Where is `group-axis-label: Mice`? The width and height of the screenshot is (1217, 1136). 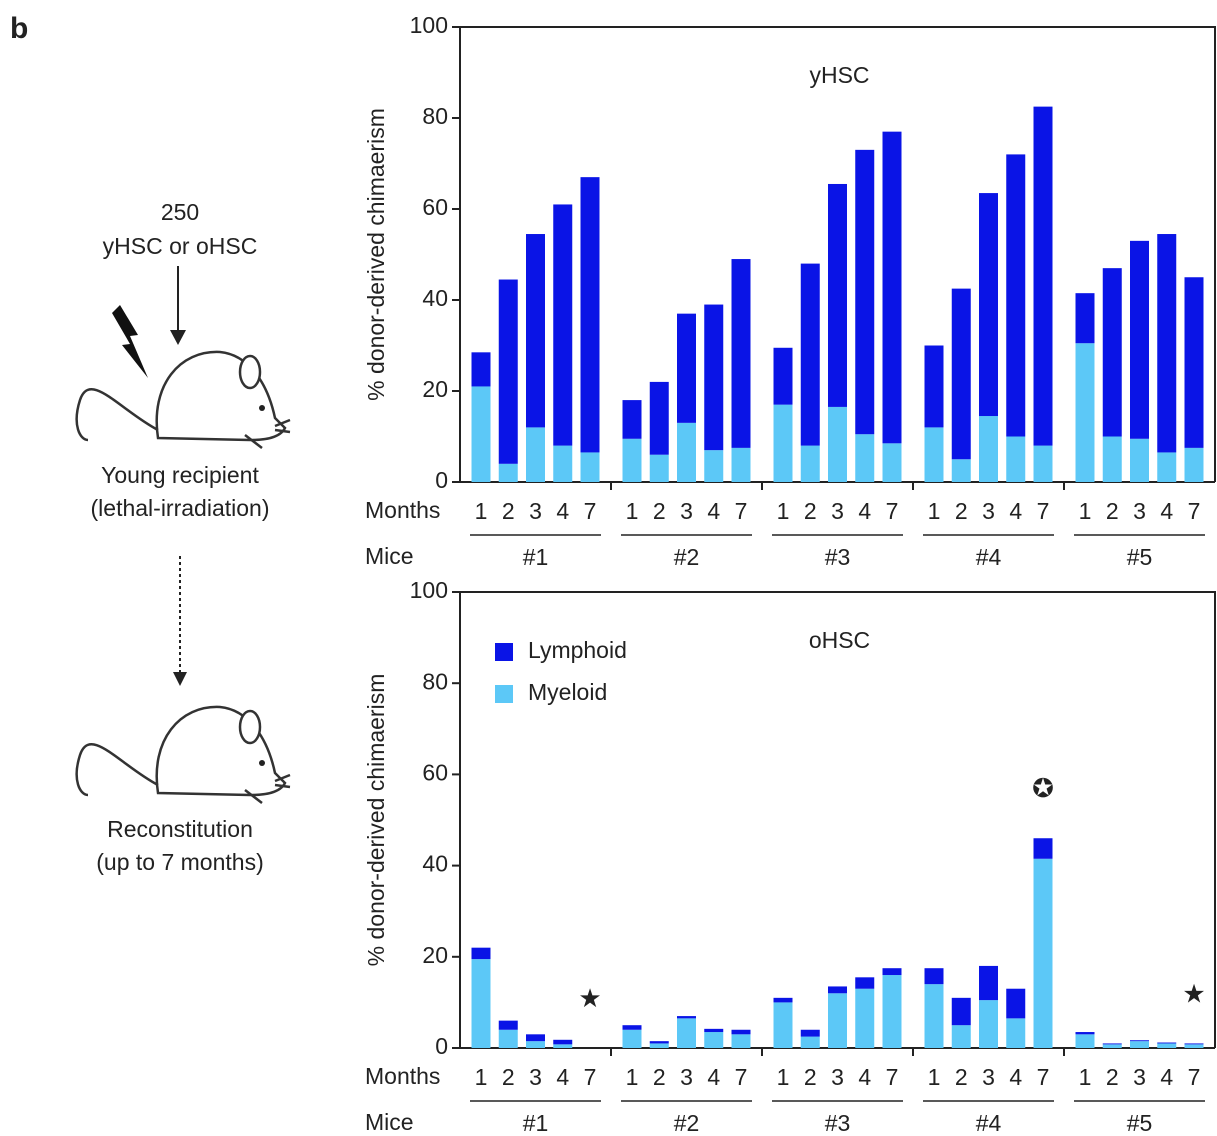 group-axis-label: Mice is located at coordinates (389, 1122).